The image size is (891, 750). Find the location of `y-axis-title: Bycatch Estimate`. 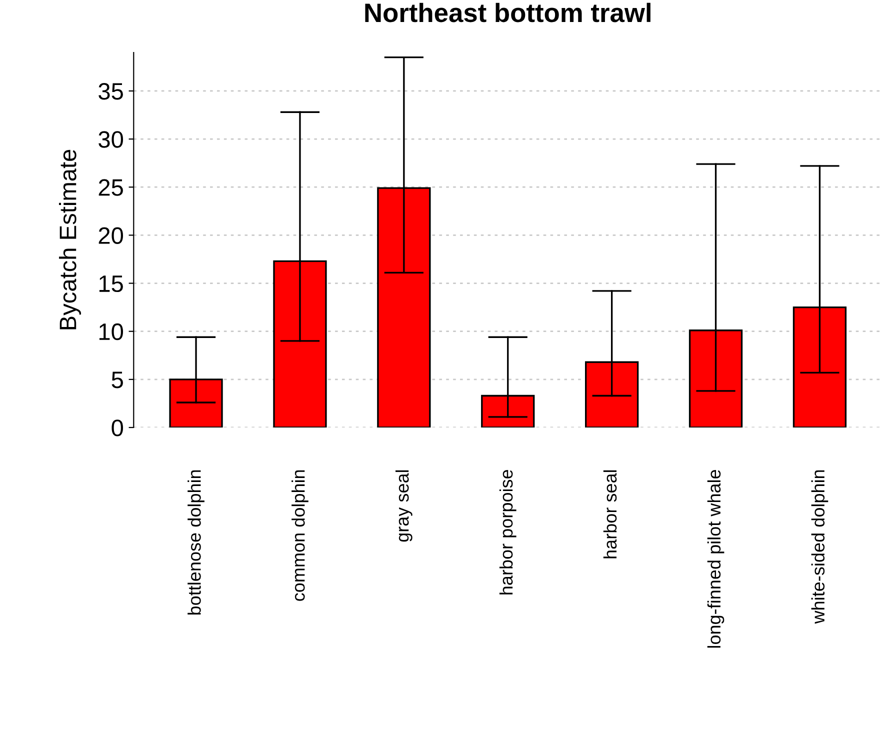

y-axis-title: Bycatch Estimate is located at coordinates (69, 240).